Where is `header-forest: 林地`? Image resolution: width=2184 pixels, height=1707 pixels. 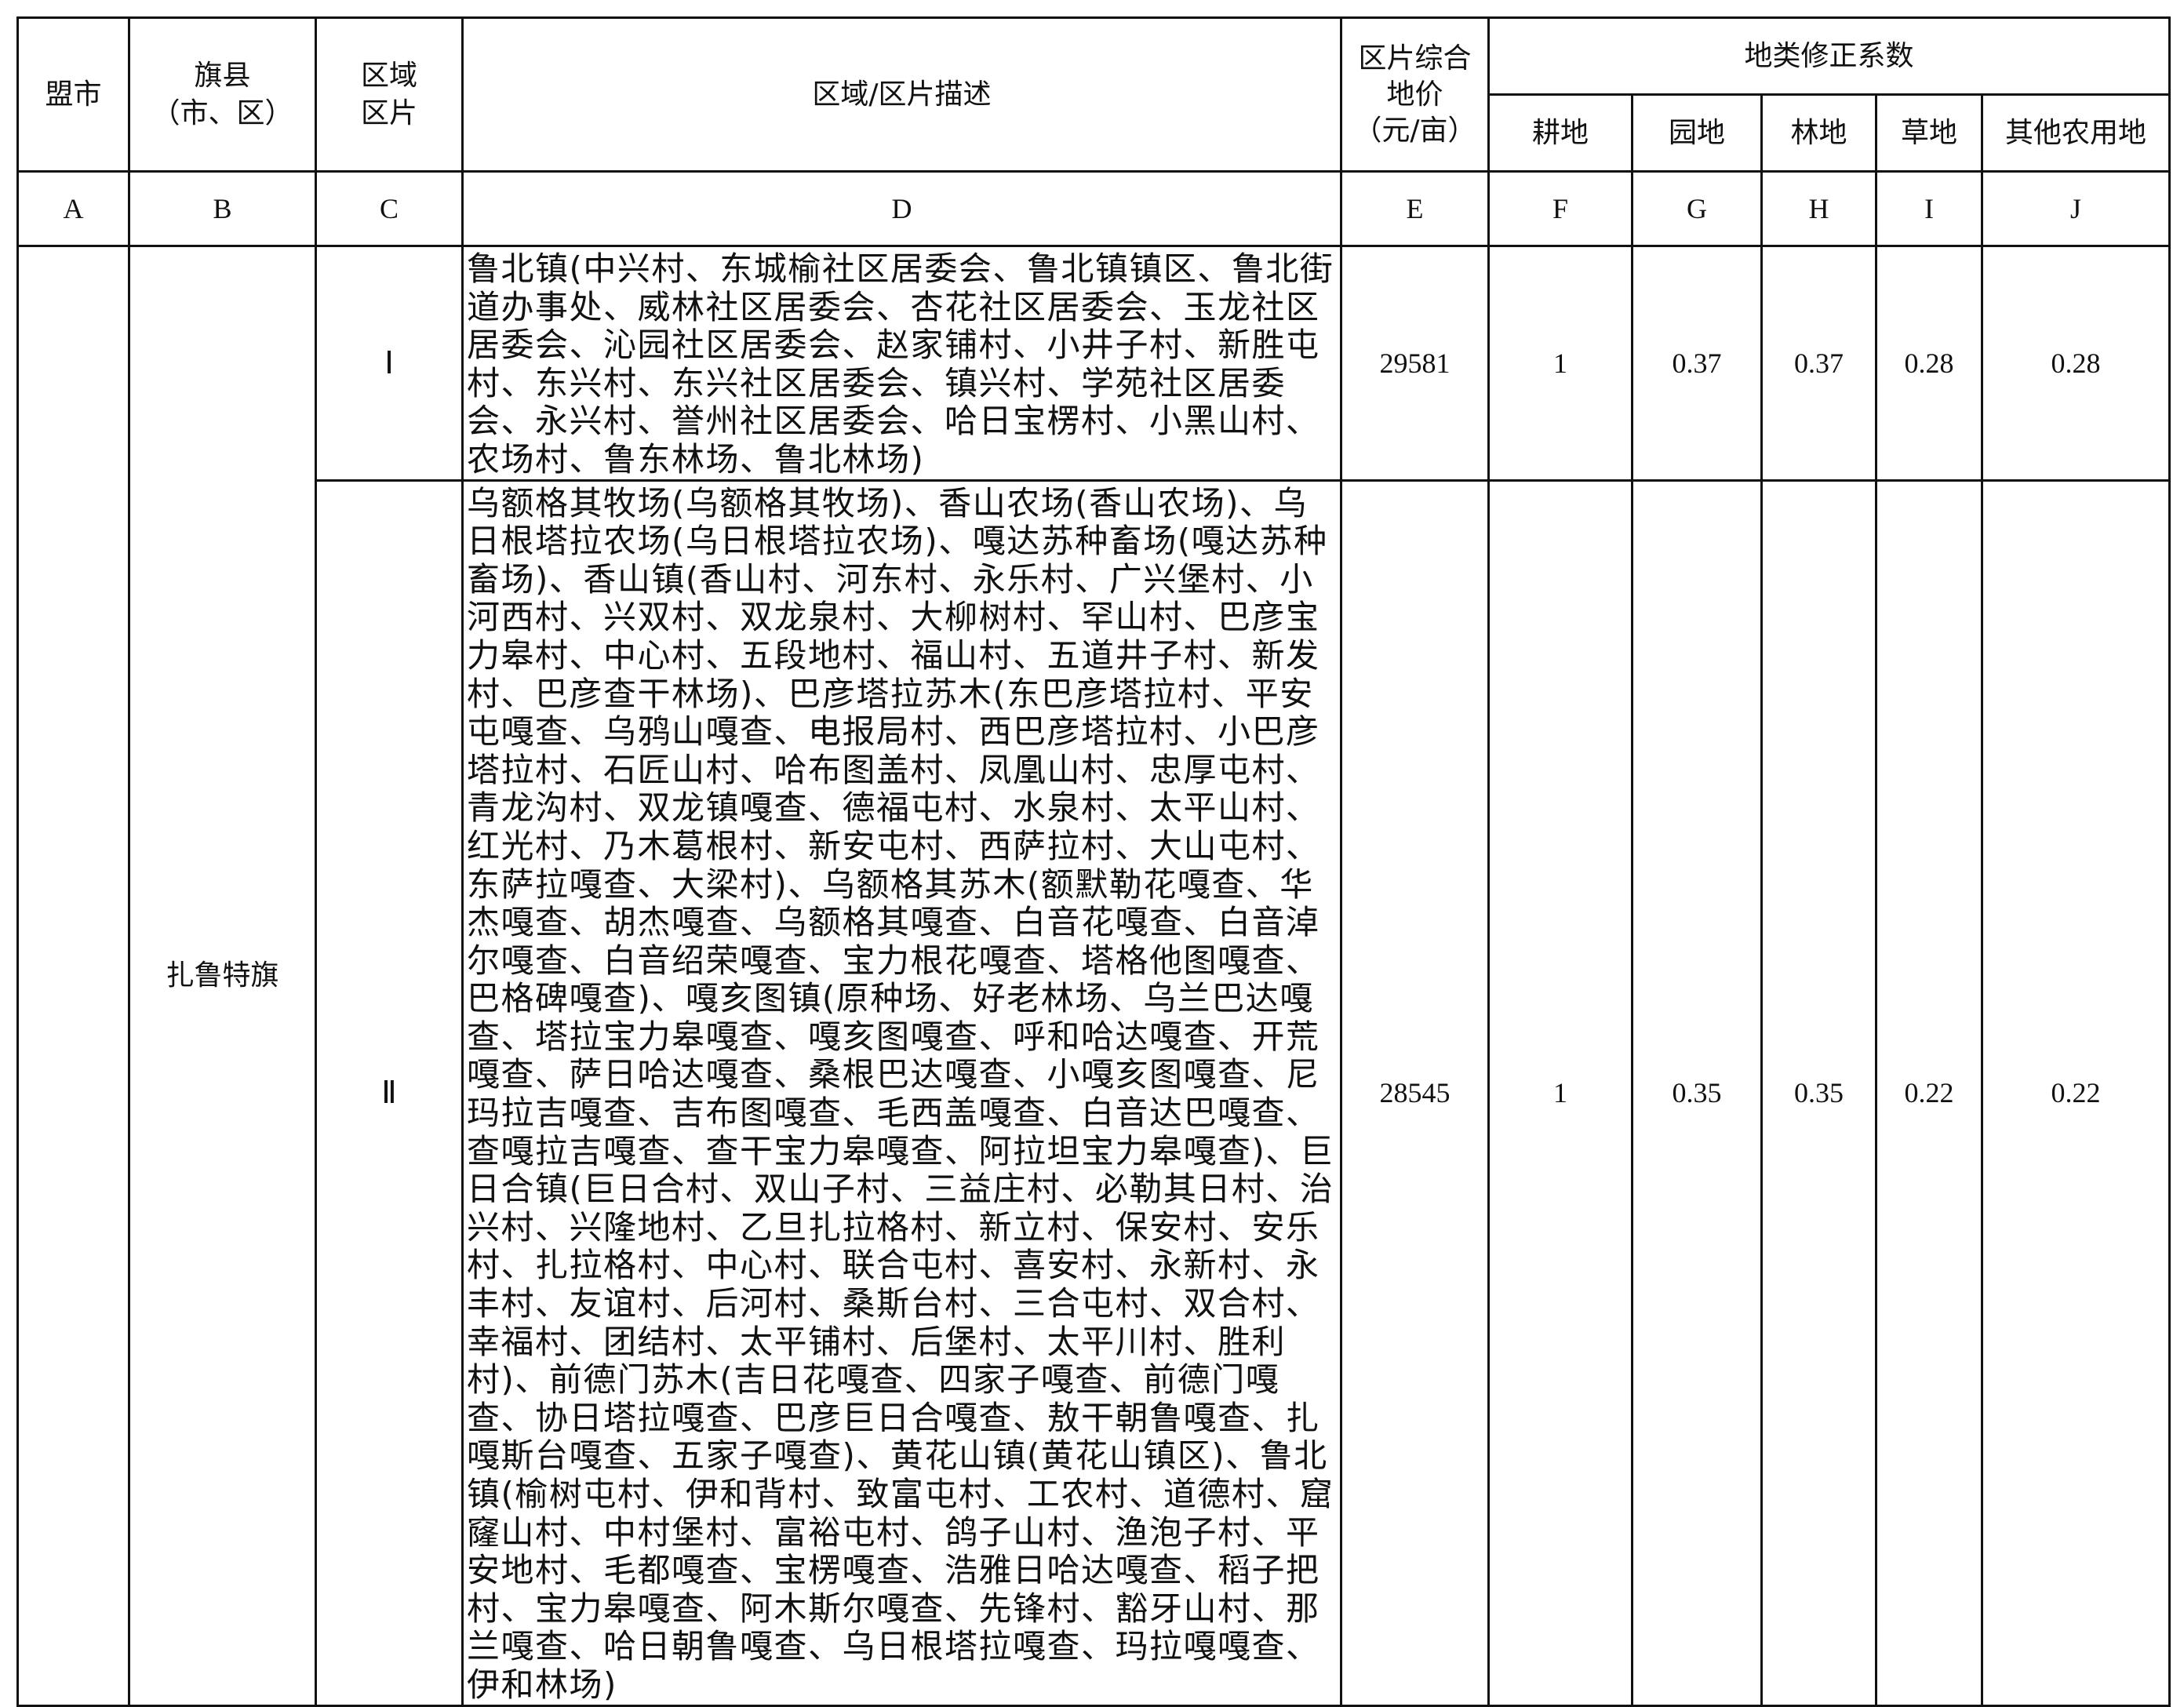
header-forest: 林地 is located at coordinates (1818, 133).